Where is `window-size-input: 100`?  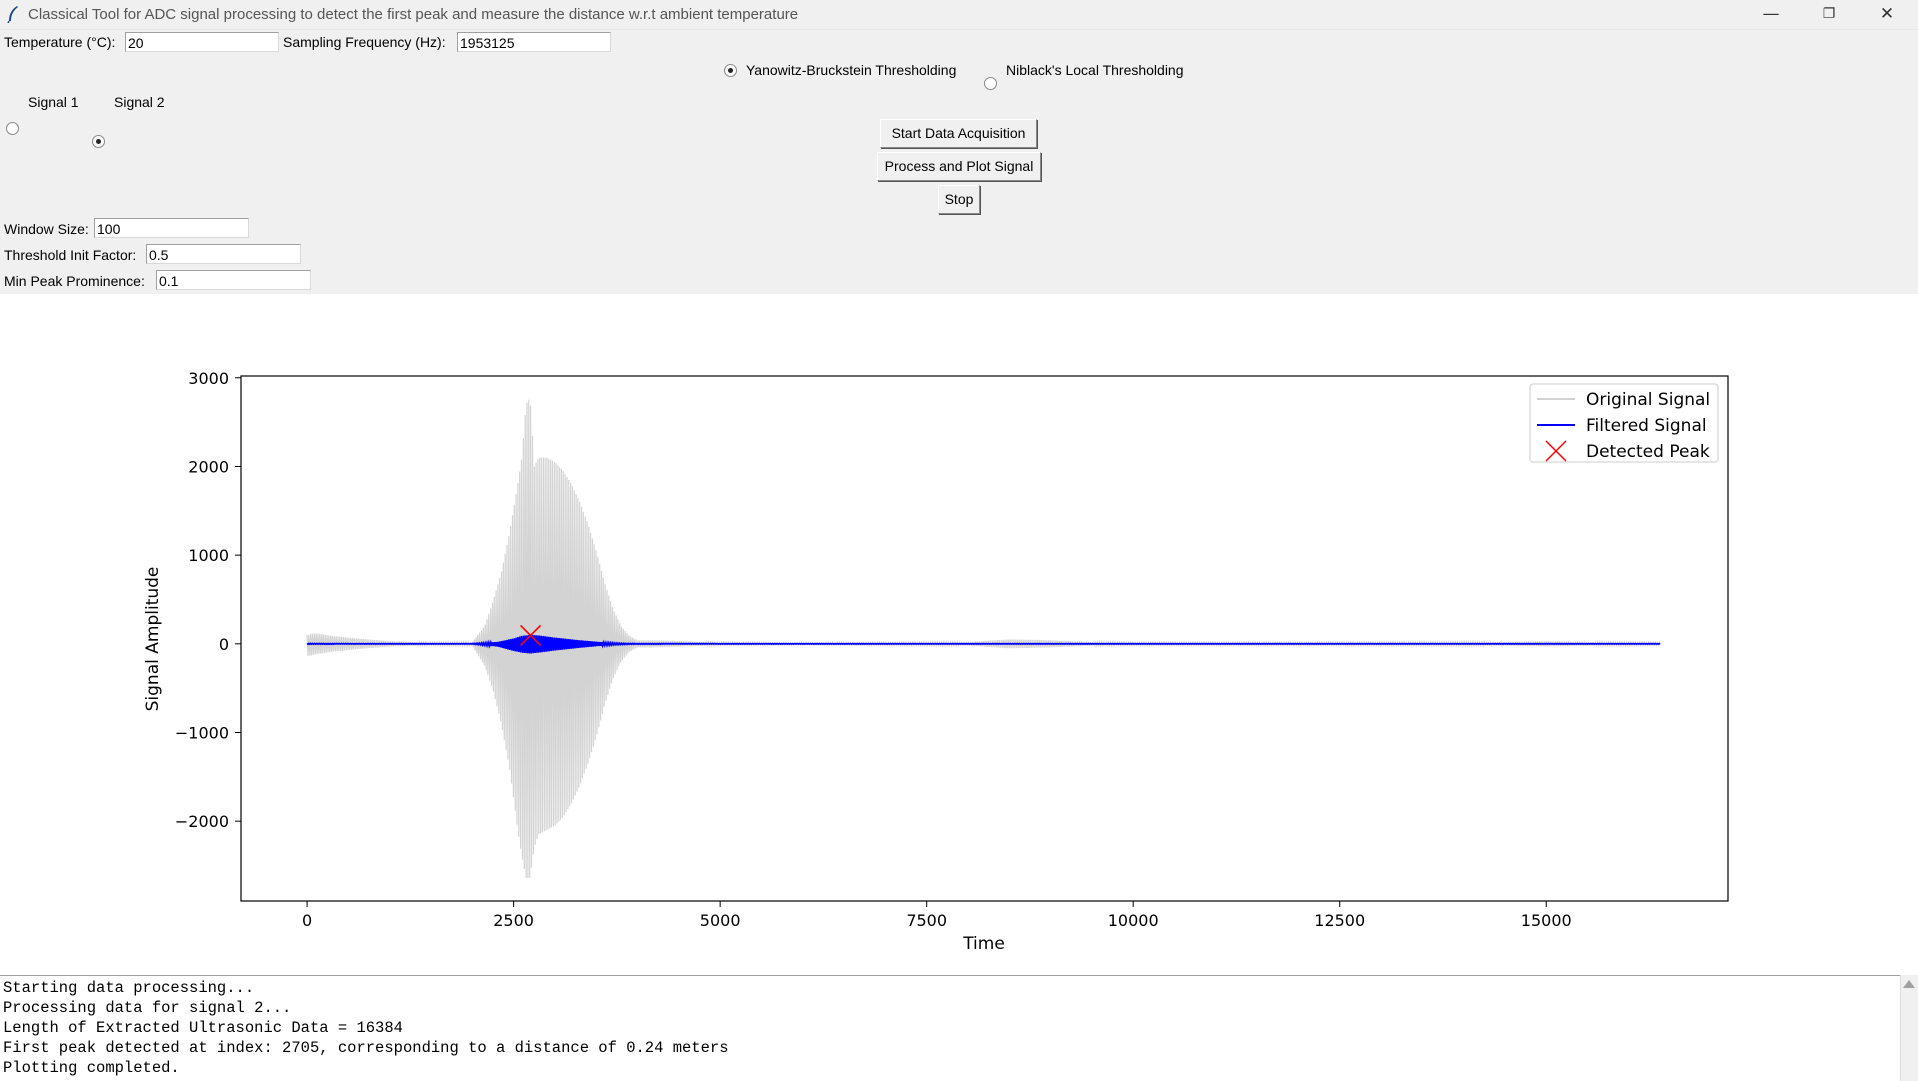
window-size-input: 100 is located at coordinates (171, 228).